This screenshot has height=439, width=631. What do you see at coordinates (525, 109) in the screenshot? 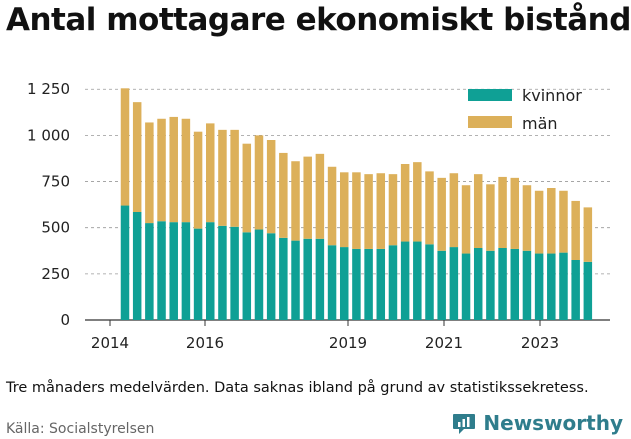
I see `legend: kvinnor män` at bounding box center [525, 109].